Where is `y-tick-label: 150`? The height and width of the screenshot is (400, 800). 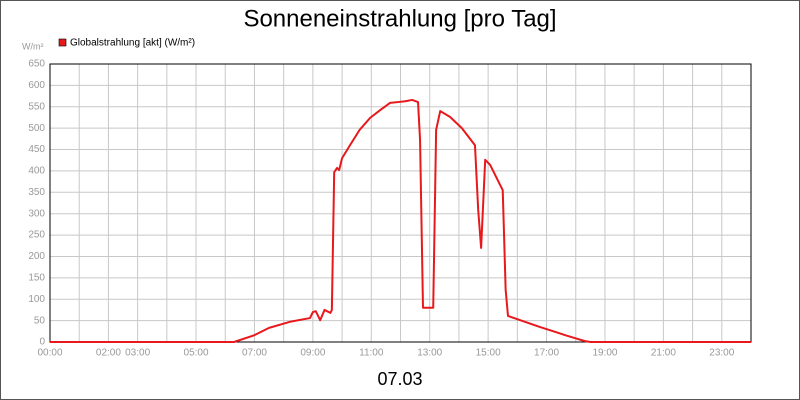
y-tick-label: 150 is located at coordinates (36, 277).